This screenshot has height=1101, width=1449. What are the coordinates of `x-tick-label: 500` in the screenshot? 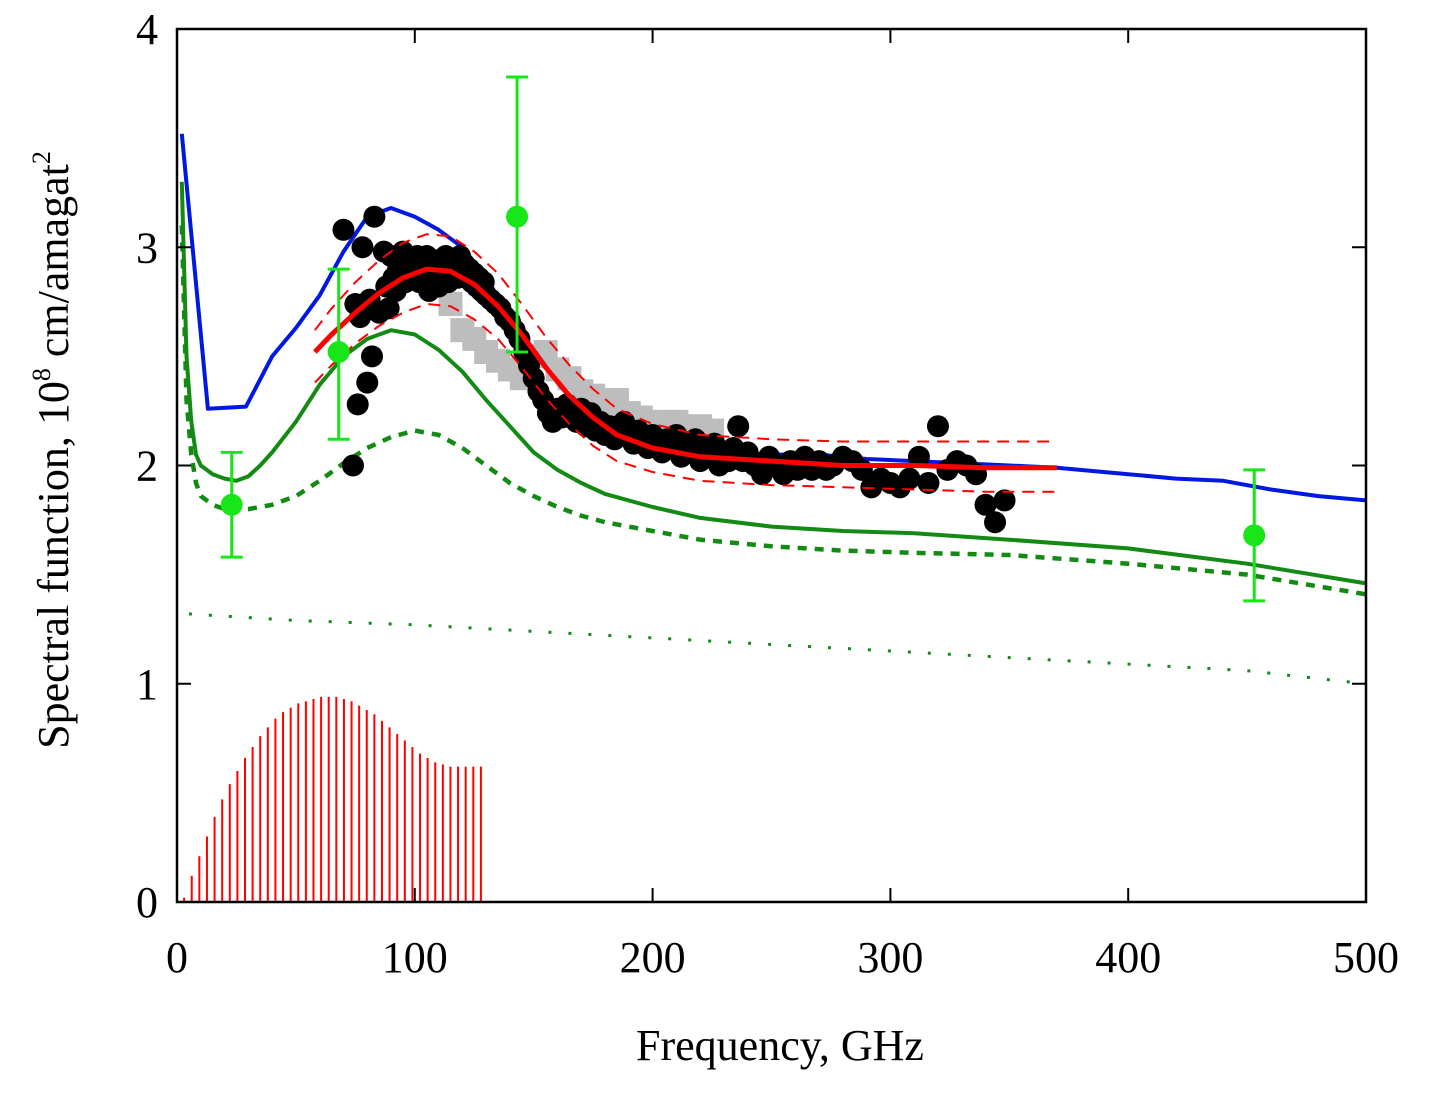 It's located at (1366, 957).